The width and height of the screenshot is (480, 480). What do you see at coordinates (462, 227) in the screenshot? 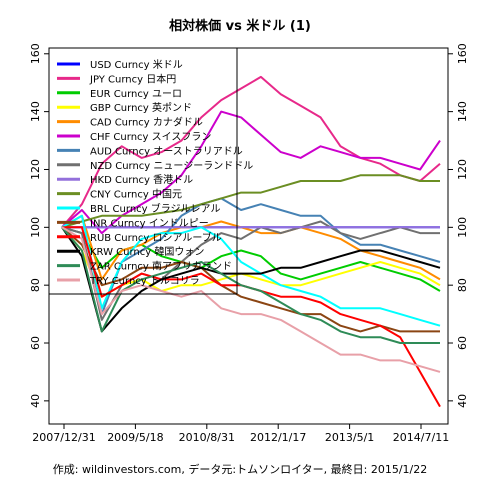
I see `y-tick-label-right: 100` at bounding box center [462, 227].